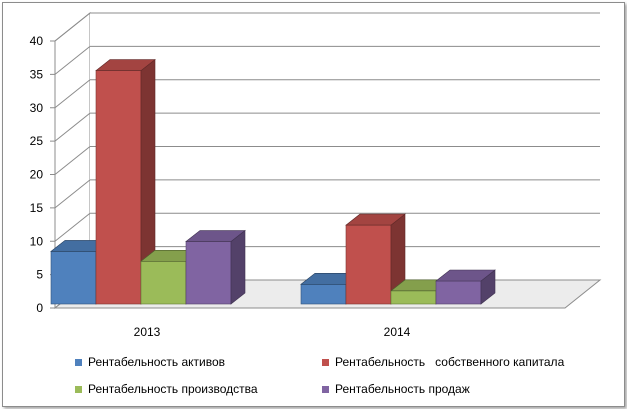 The height and width of the screenshot is (409, 627). What do you see at coordinates (78, 362) in the screenshot?
I see `legend-swatch-assets` at bounding box center [78, 362].